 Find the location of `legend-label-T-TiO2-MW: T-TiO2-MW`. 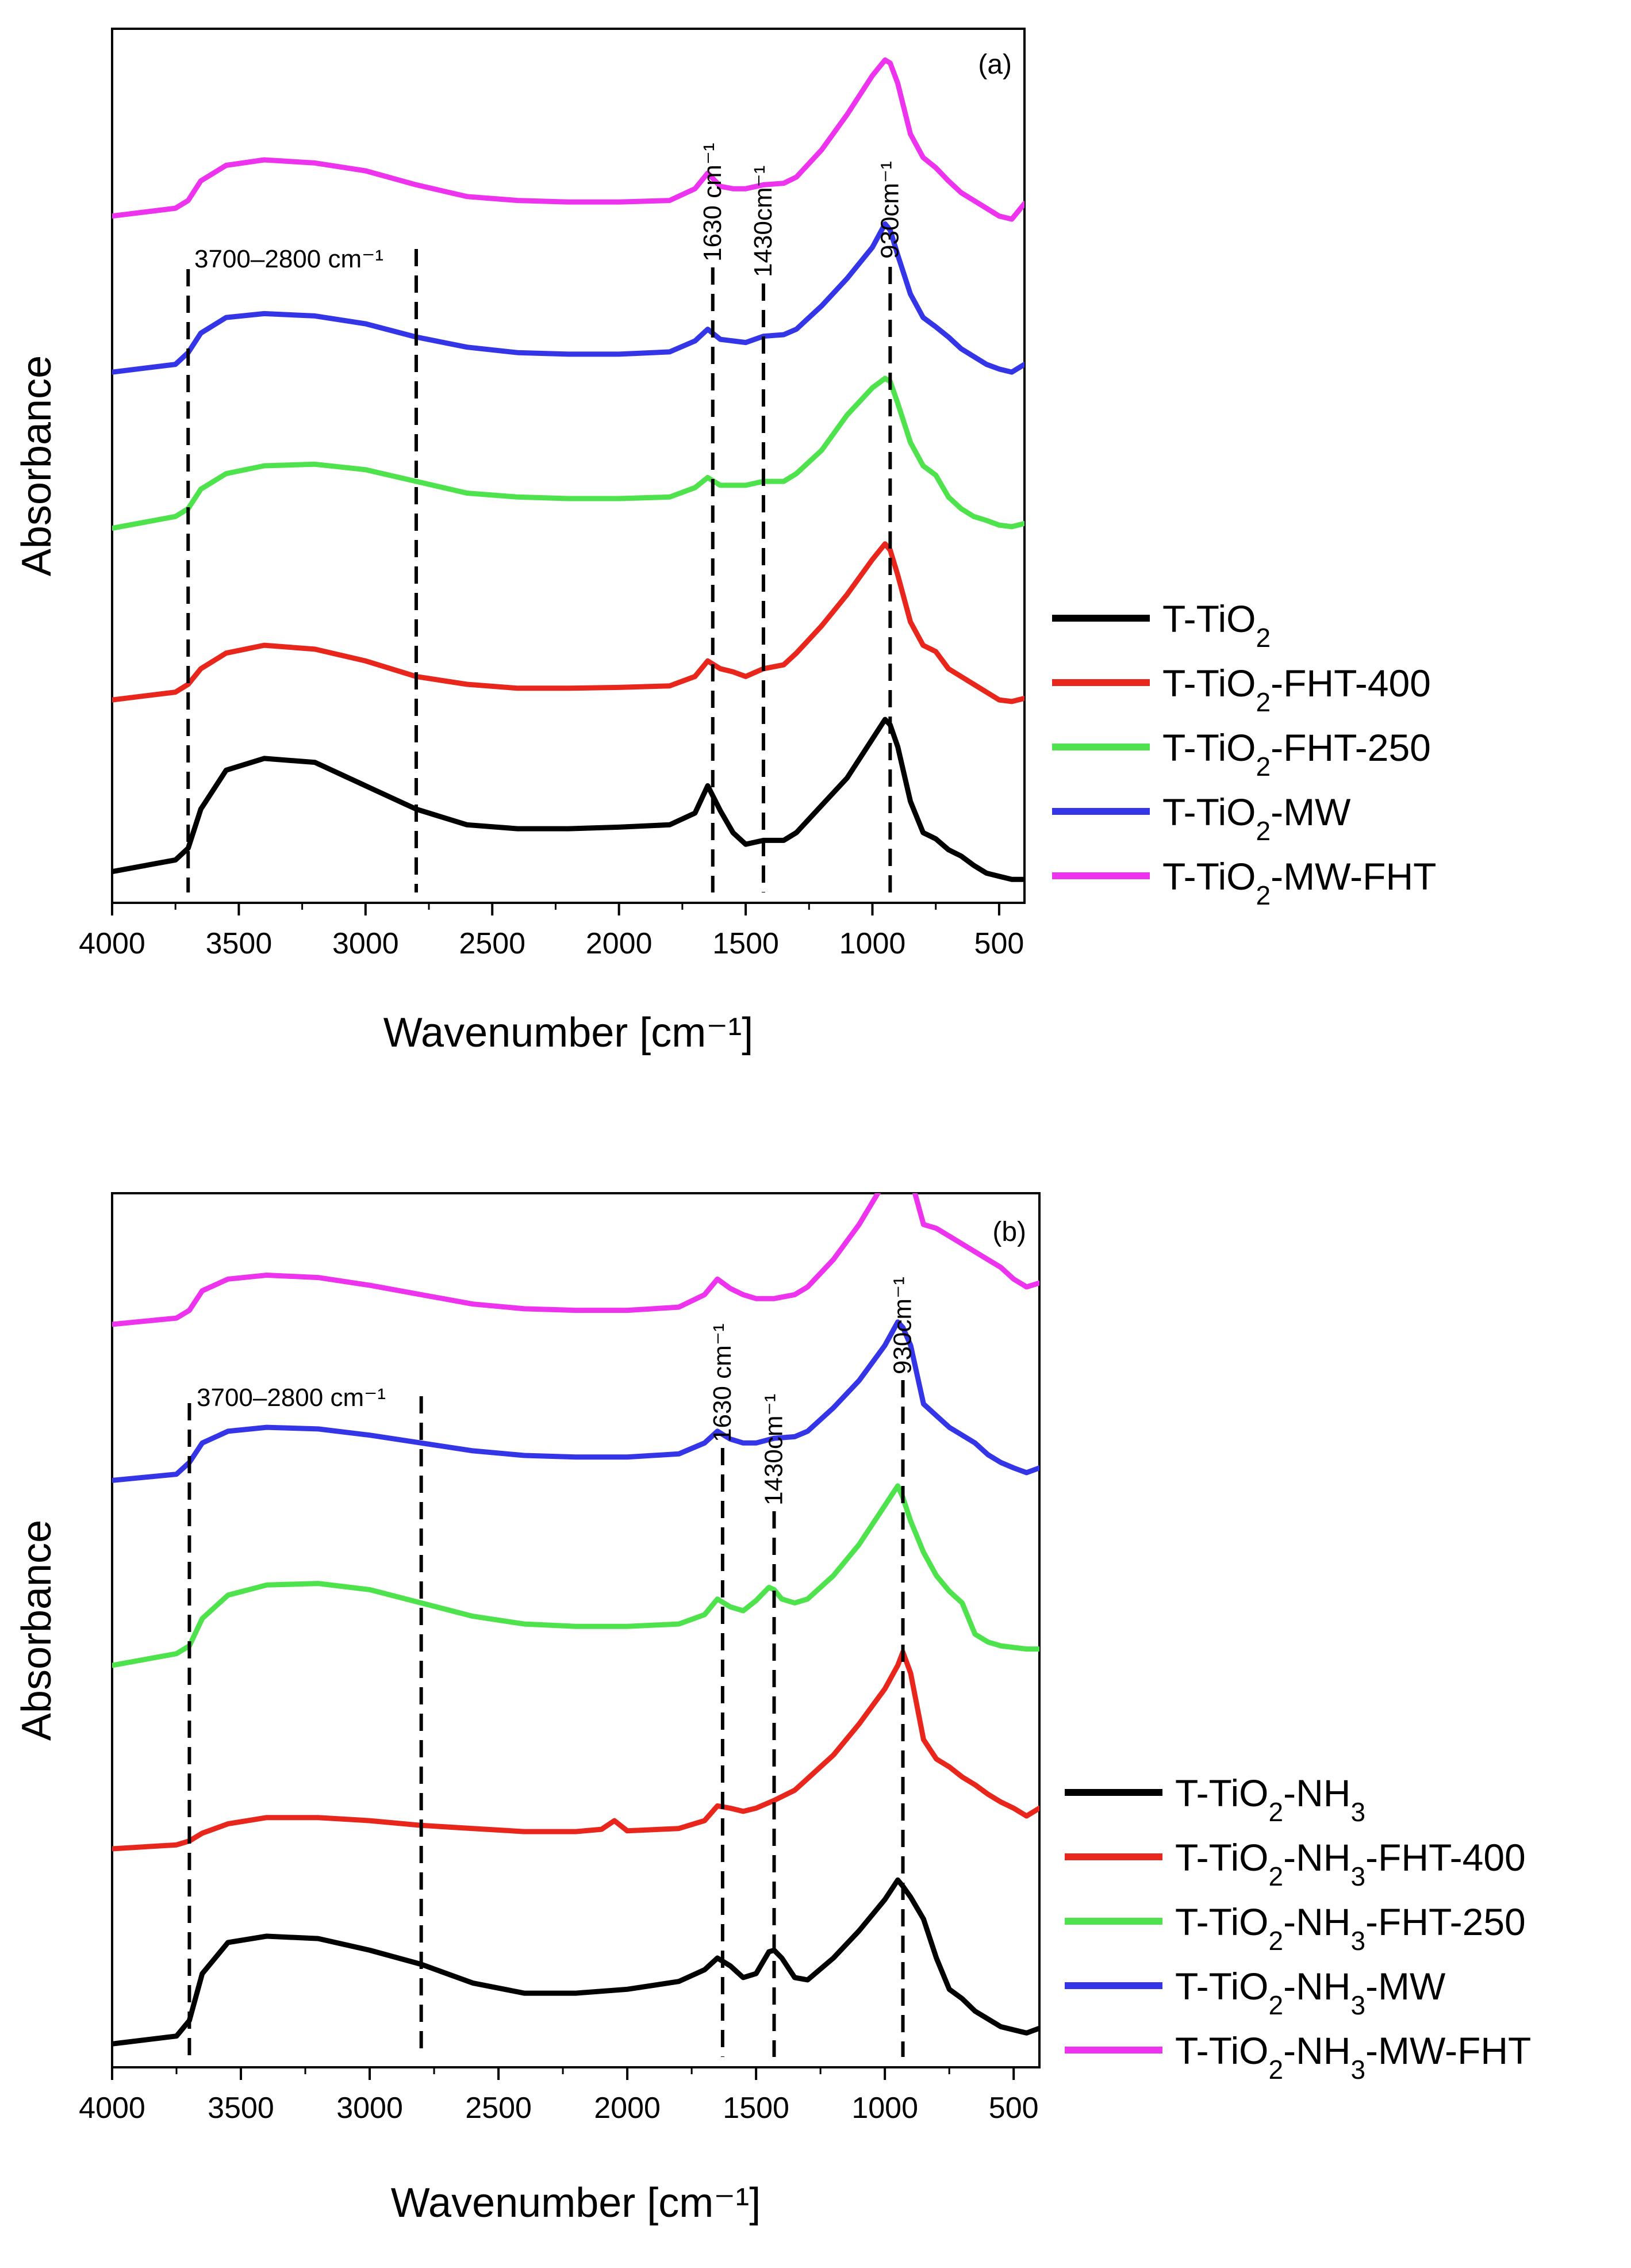

legend-label-T-TiO2-MW: T-TiO2-MW is located at coordinates (1256, 818).